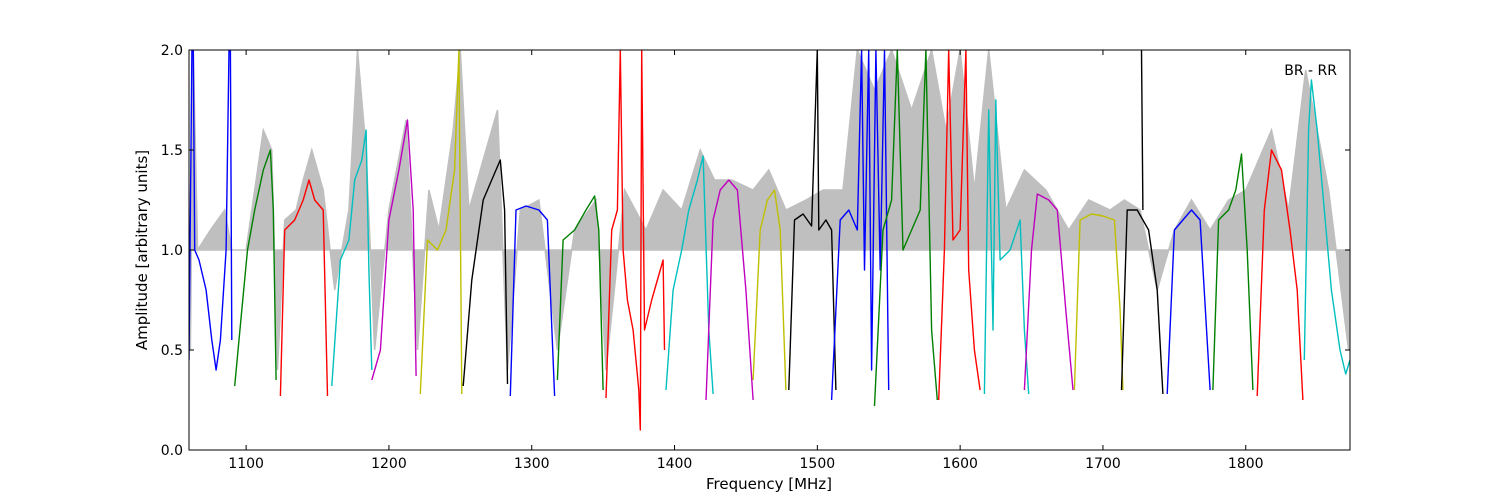 The height and width of the screenshot is (504, 1500). Describe the element at coordinates (172, 451) in the screenshot. I see `y-tick-label: 0.0` at that location.